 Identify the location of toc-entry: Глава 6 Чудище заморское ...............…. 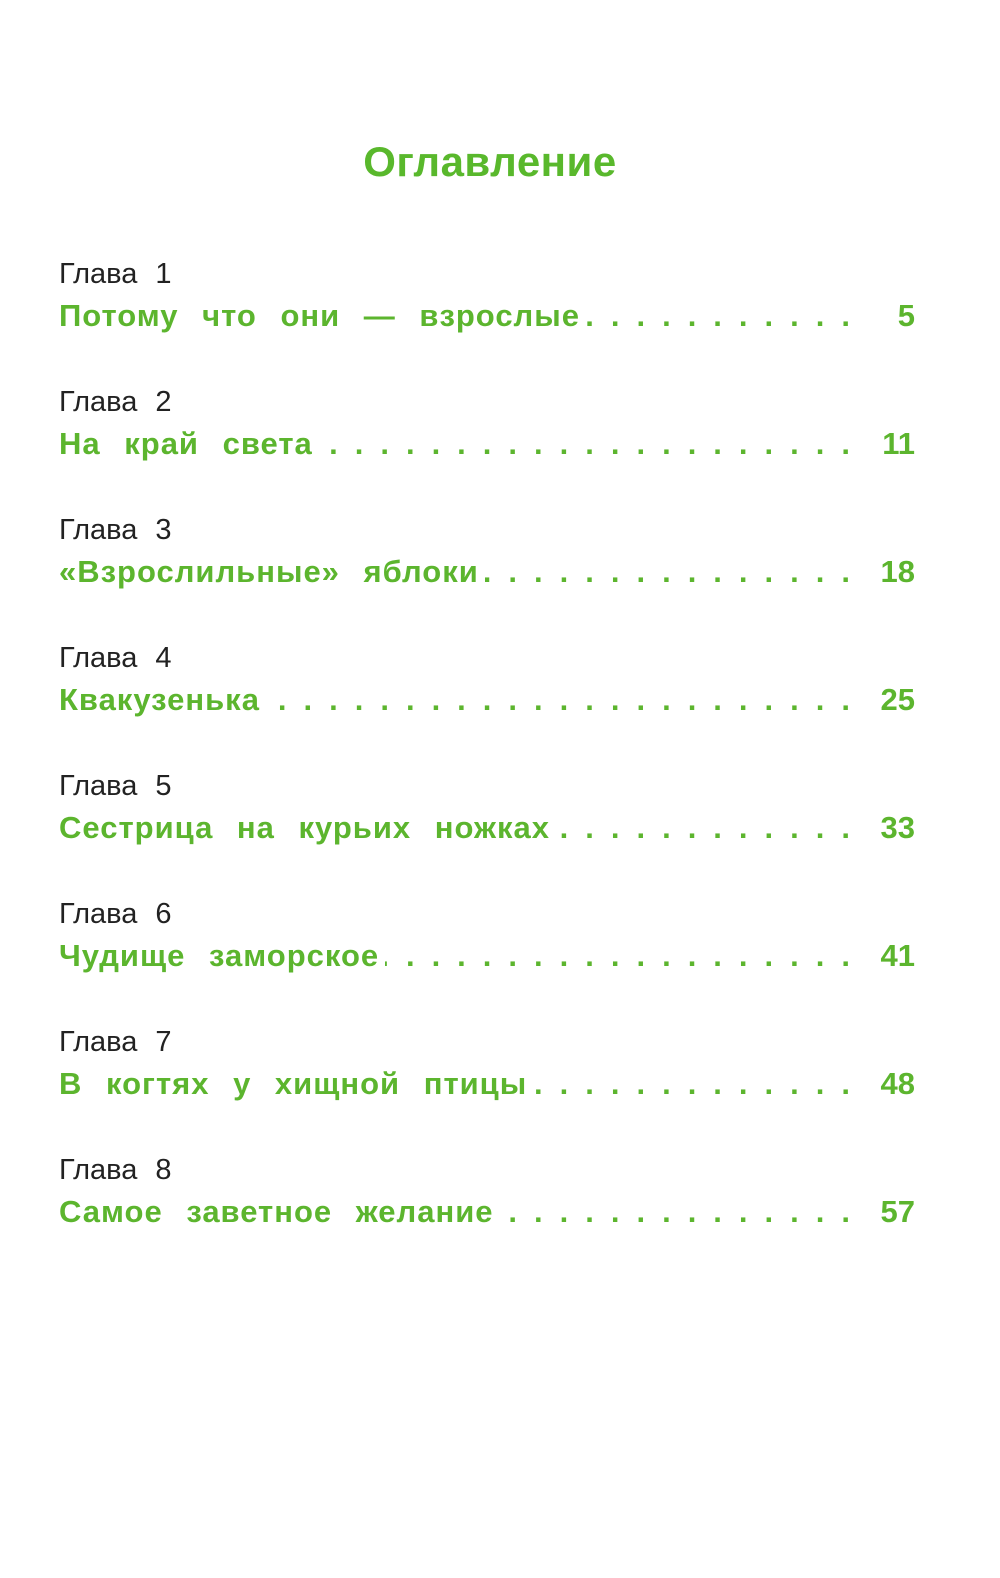
(487, 962).